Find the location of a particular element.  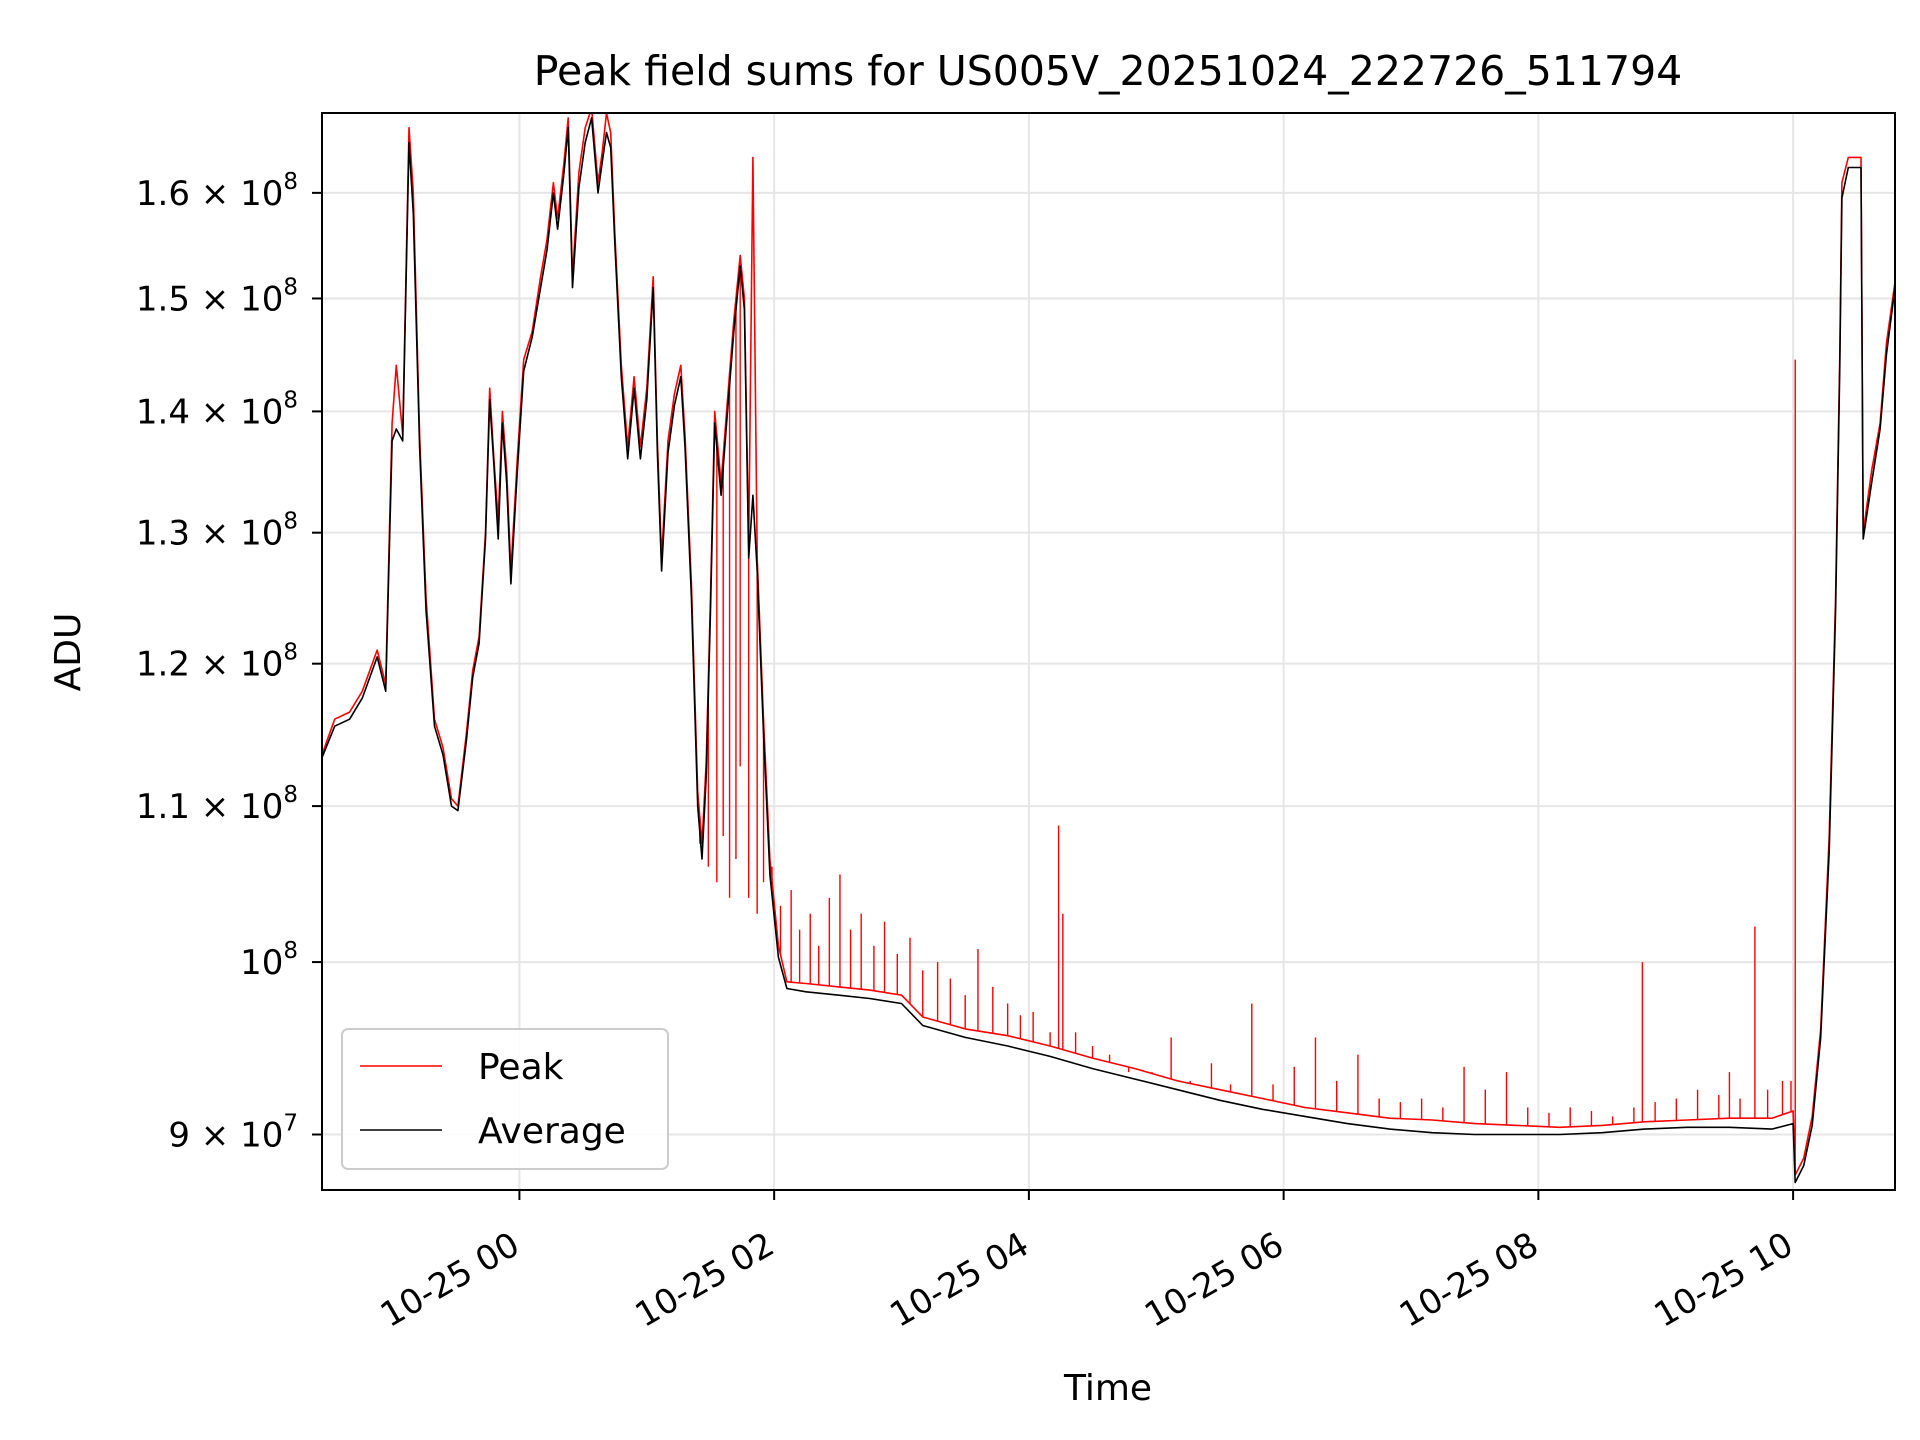

y-tick-label: 1.4 × 108 is located at coordinates (217, 409).